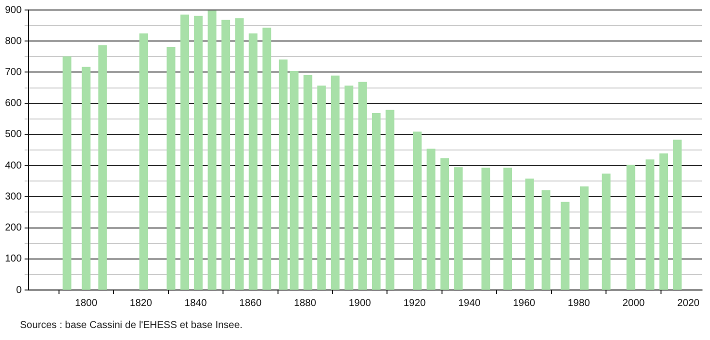 This screenshot has height=340, width=710. What do you see at coordinates (688, 303) in the screenshot?
I see `x-tick-label: 2020` at bounding box center [688, 303].